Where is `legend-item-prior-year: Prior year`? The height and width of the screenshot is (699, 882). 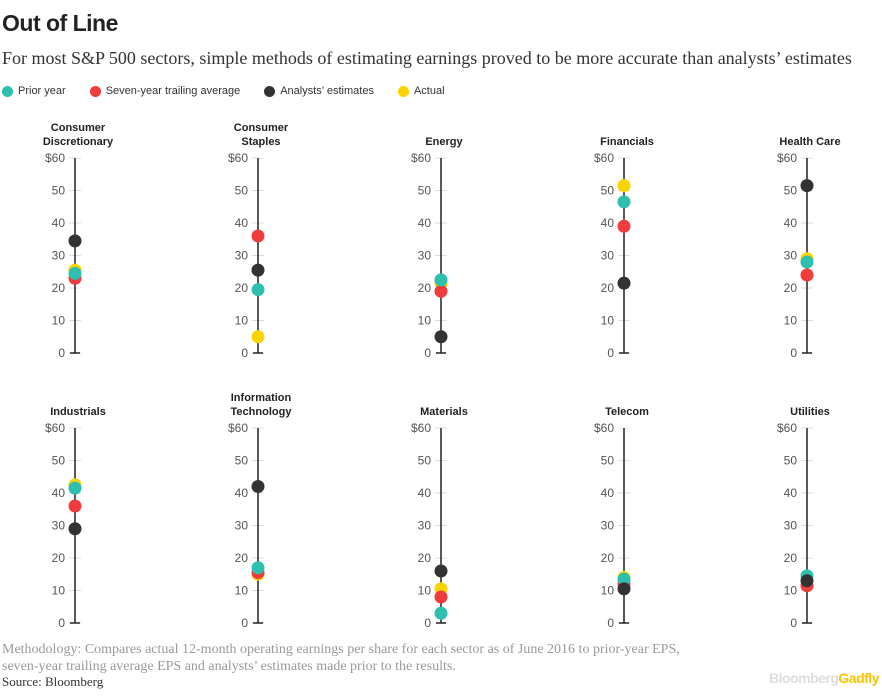 legend-item-prior-year: Prior year is located at coordinates (34, 91).